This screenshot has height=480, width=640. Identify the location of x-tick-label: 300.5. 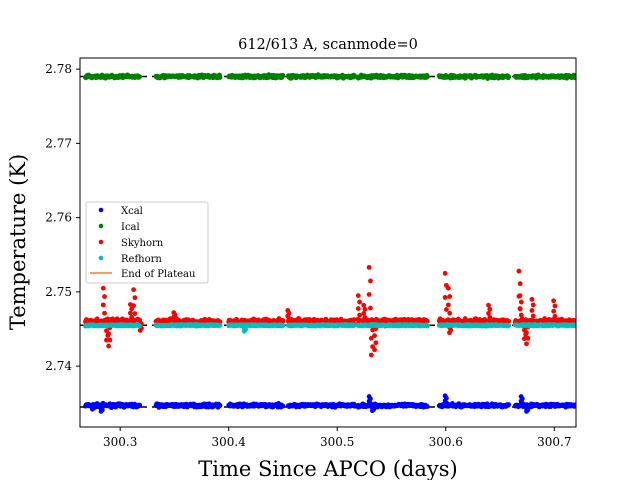
(337, 442).